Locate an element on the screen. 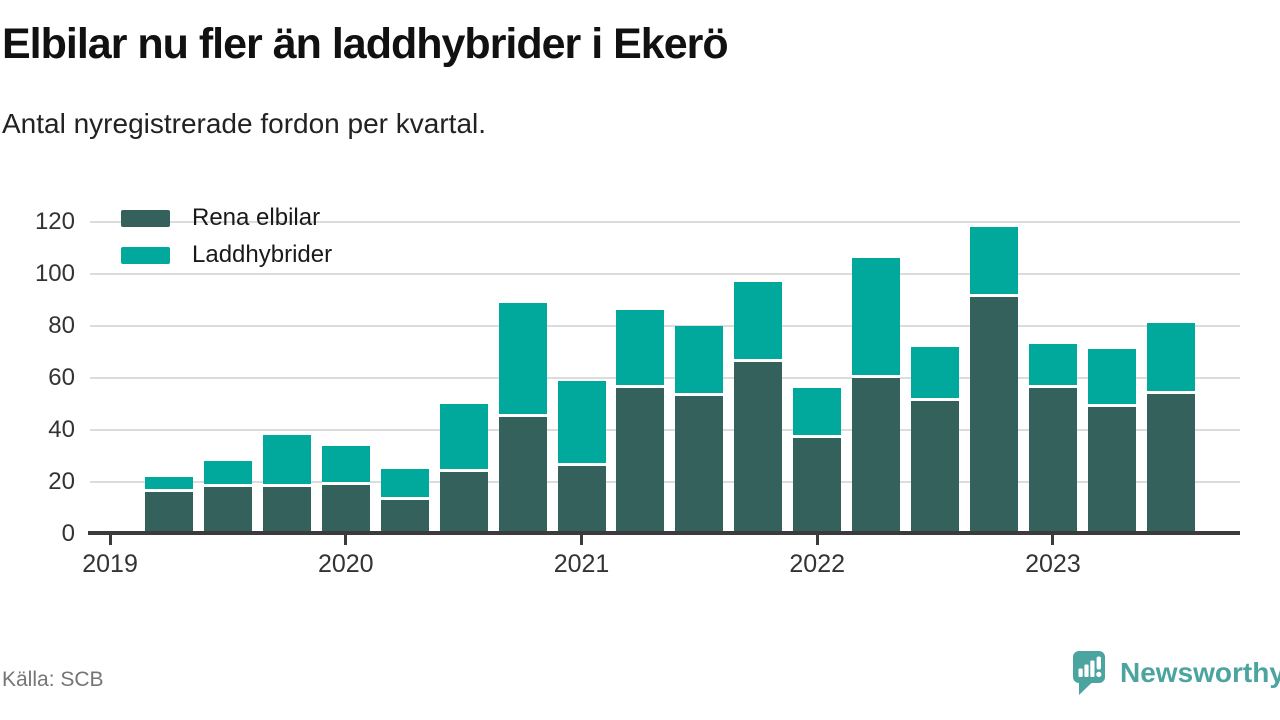 The width and height of the screenshot is (1280, 720). y-axis-tick-label: 80 is located at coordinates (61, 325).